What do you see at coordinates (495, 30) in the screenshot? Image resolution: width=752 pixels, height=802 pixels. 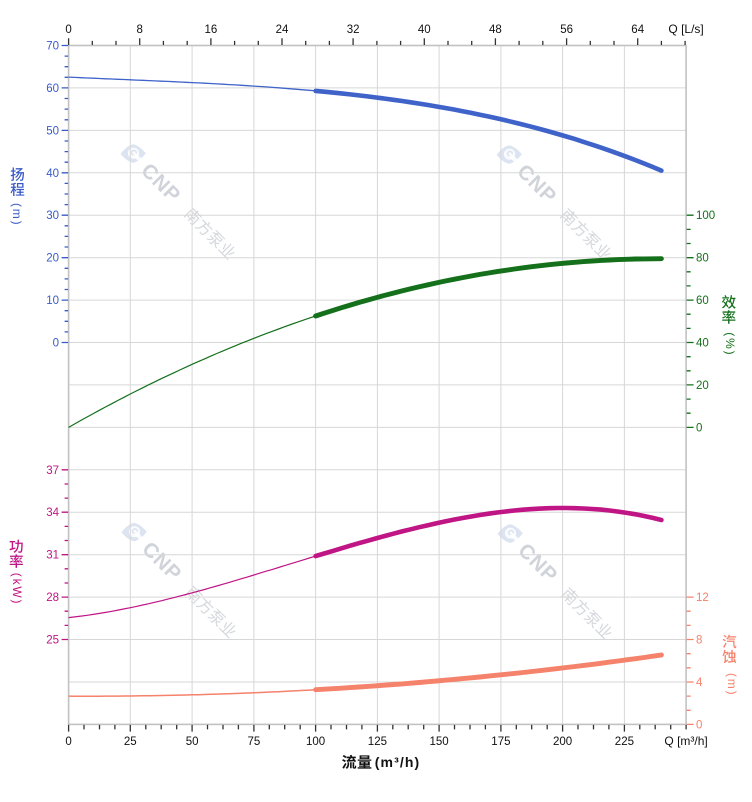 I see `svg-text: 48` at bounding box center [495, 30].